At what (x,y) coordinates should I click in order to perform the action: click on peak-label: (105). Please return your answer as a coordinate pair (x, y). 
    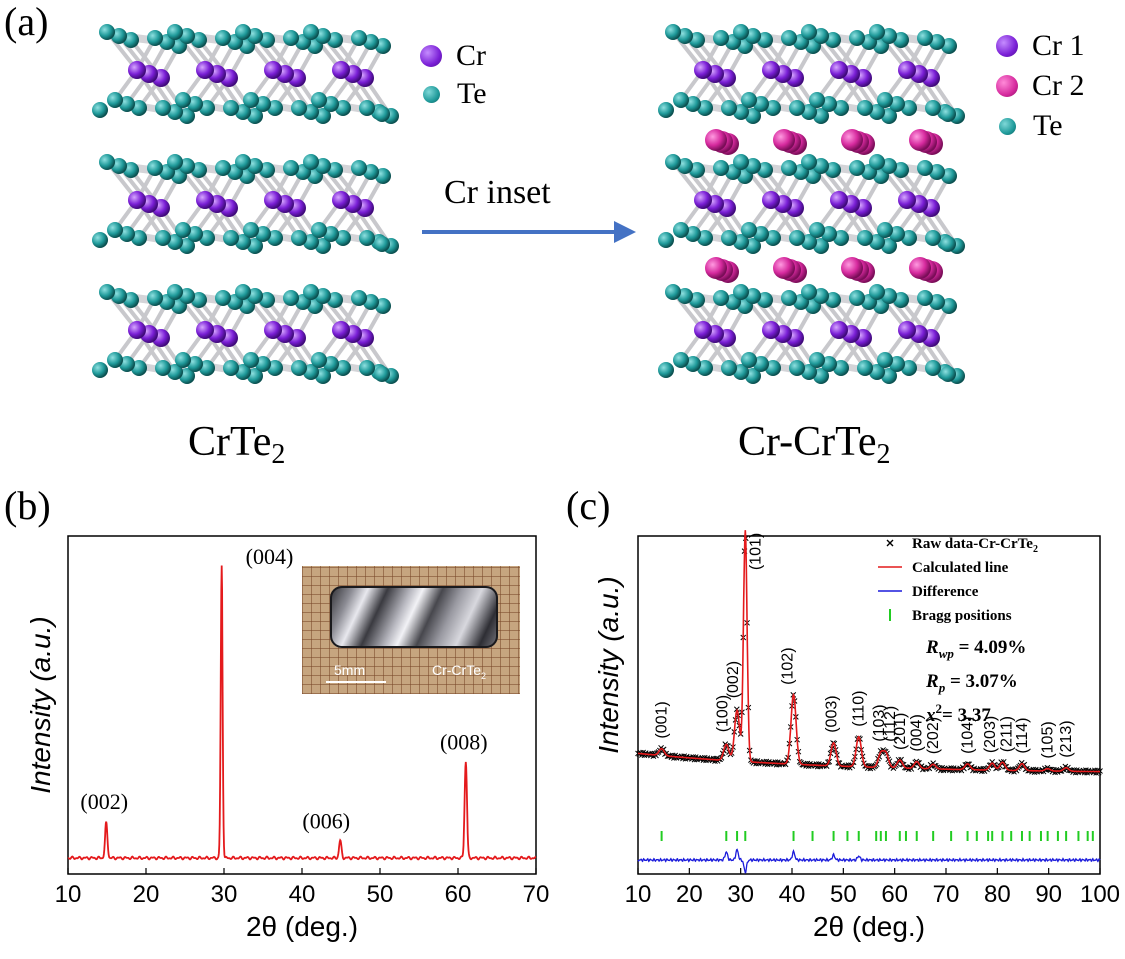
    Looking at the image, I should click on (1048, 739).